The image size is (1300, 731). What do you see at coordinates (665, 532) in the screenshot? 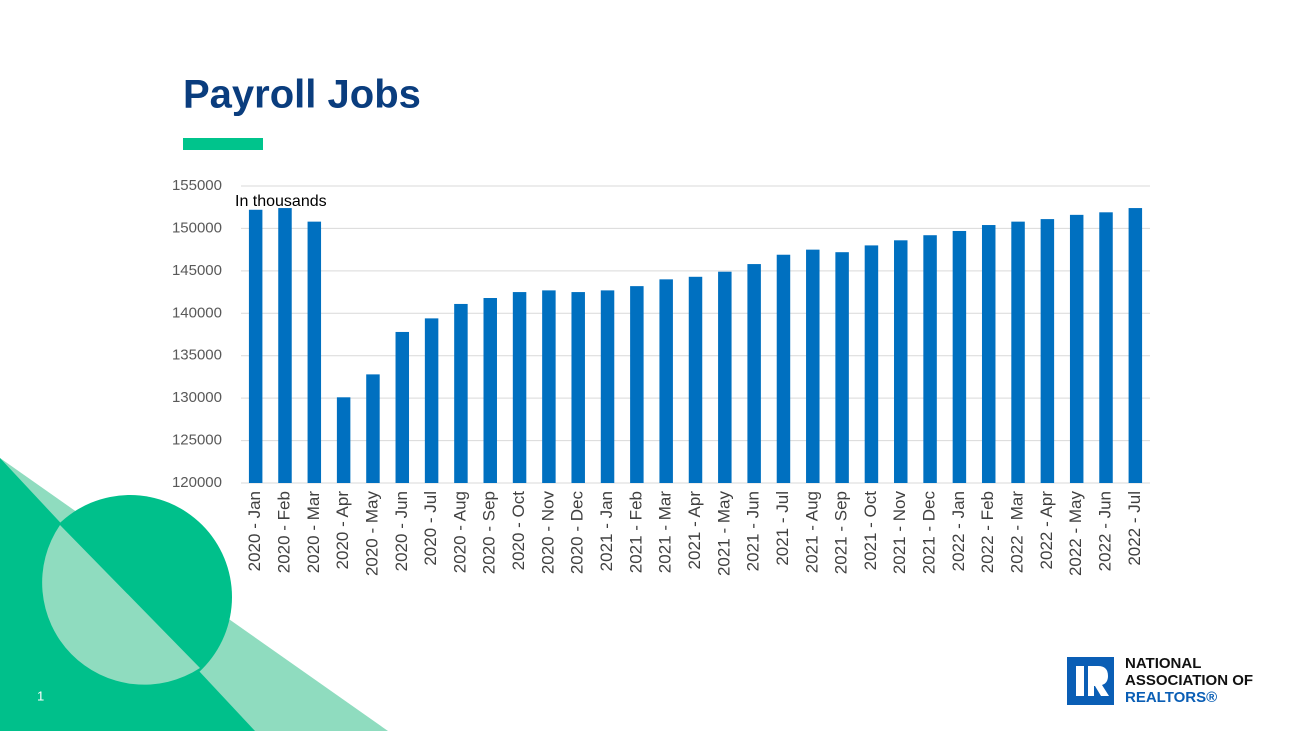
I see `x-tick-label: 2021 - Mar` at bounding box center [665, 532].